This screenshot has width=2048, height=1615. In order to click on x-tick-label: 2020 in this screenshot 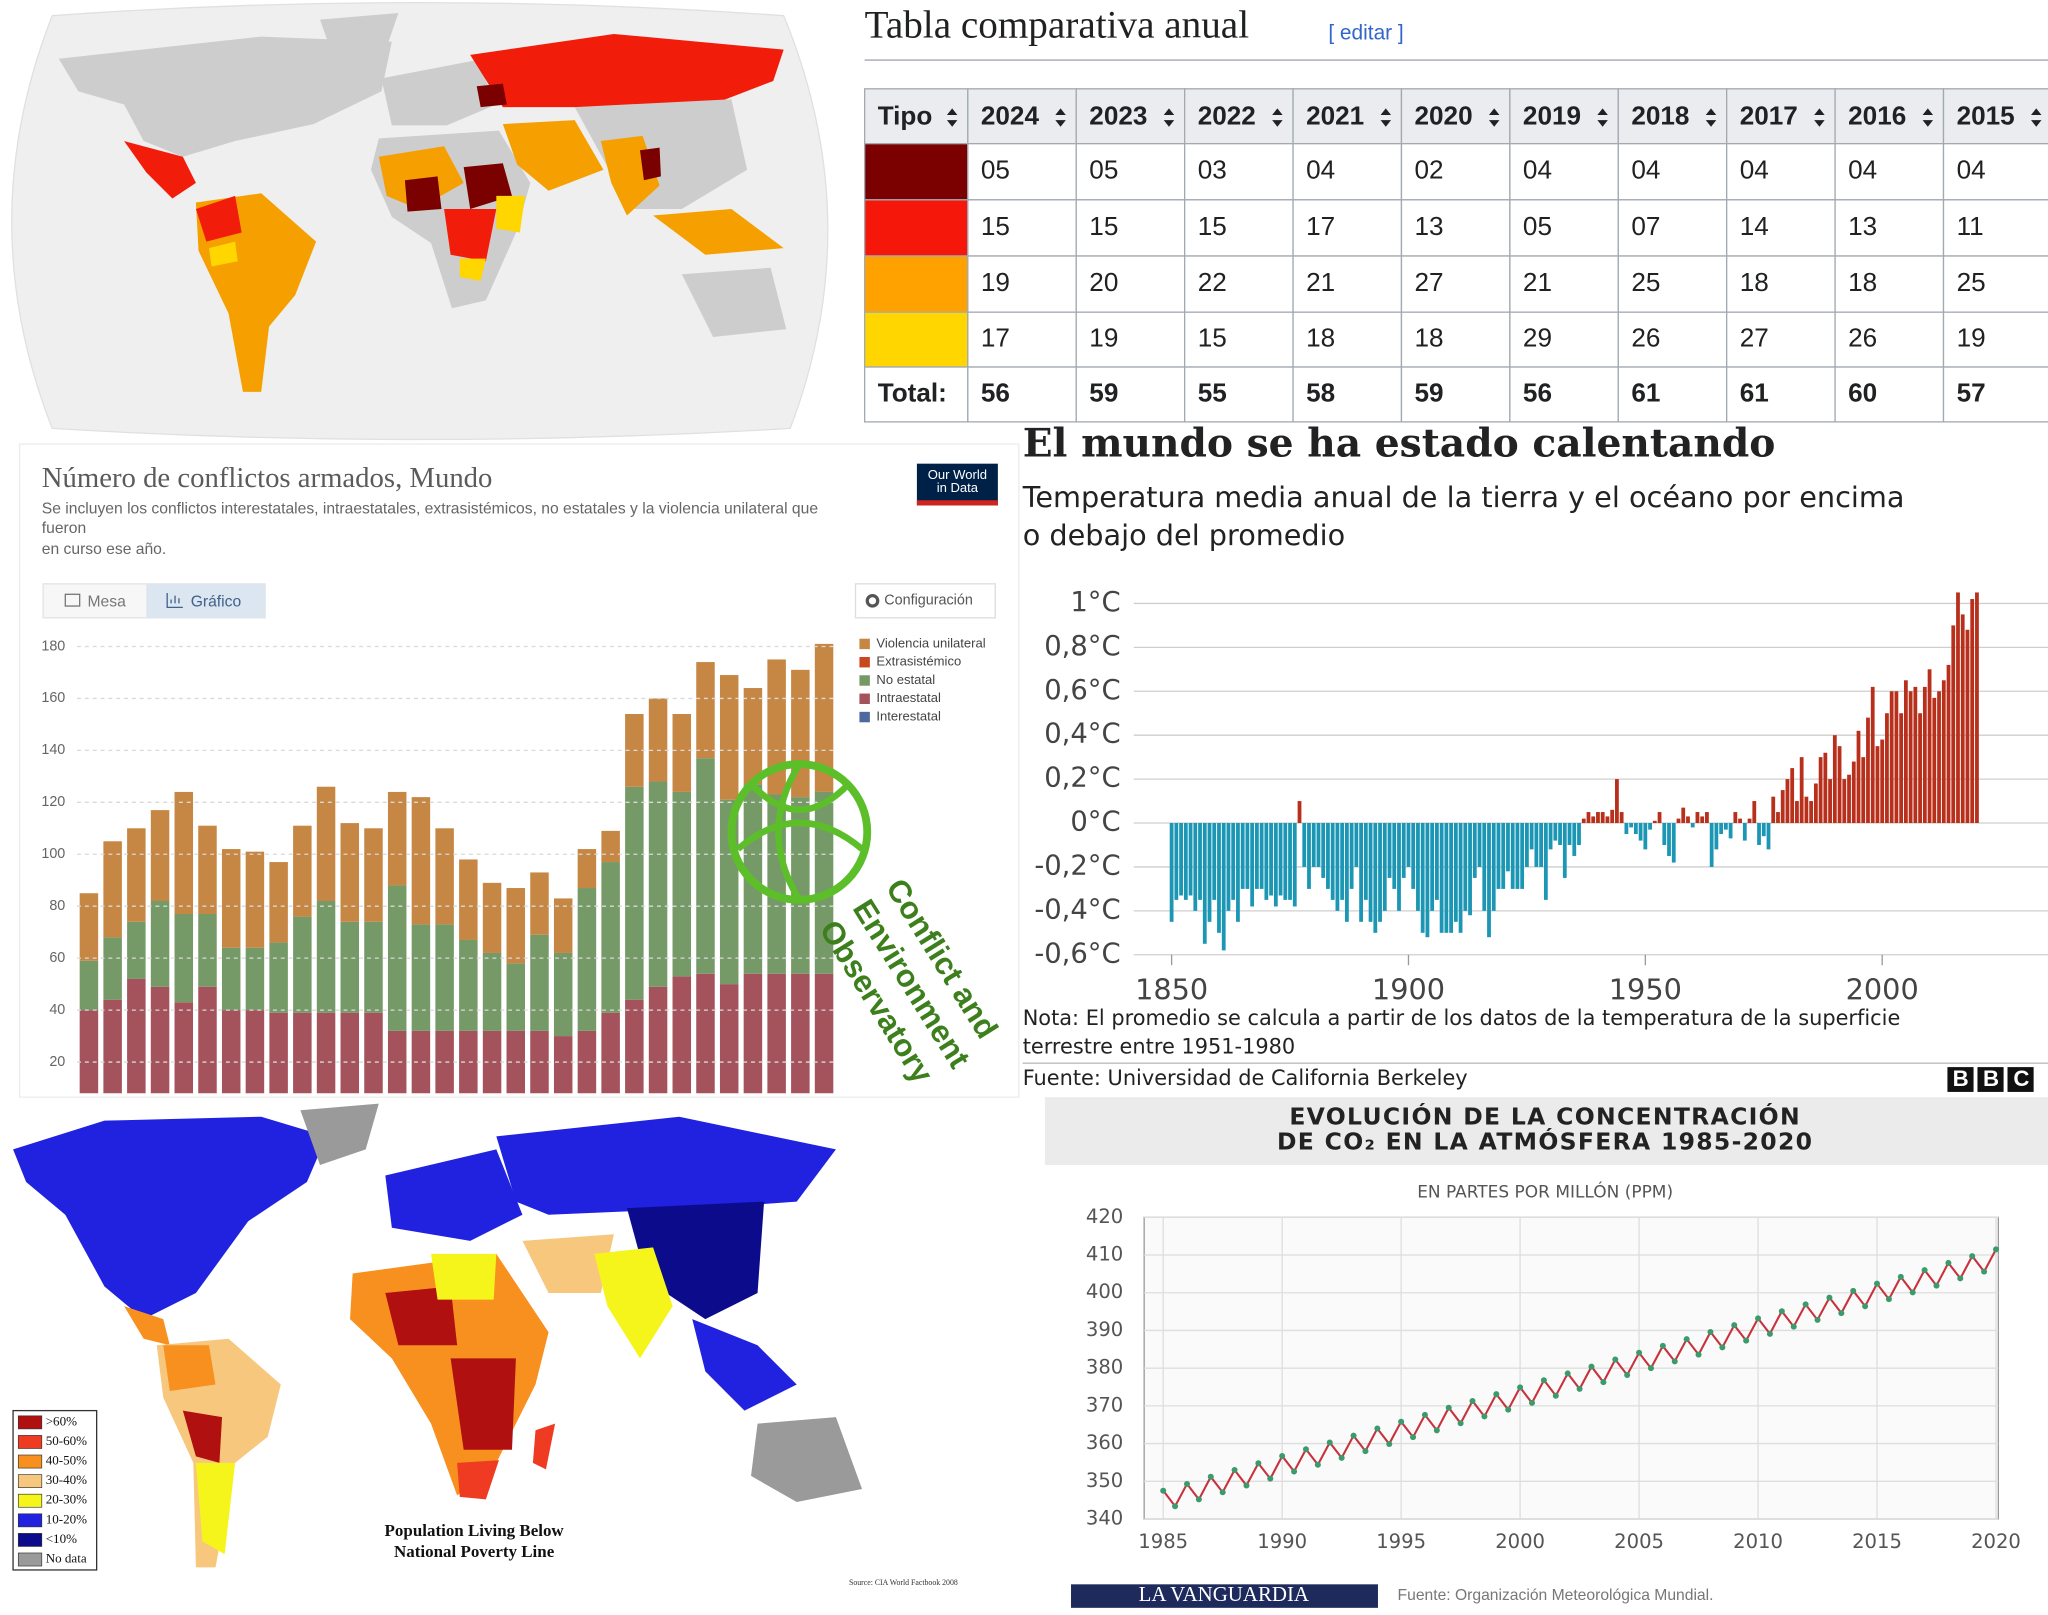, I will do `click(1996, 1541)`.